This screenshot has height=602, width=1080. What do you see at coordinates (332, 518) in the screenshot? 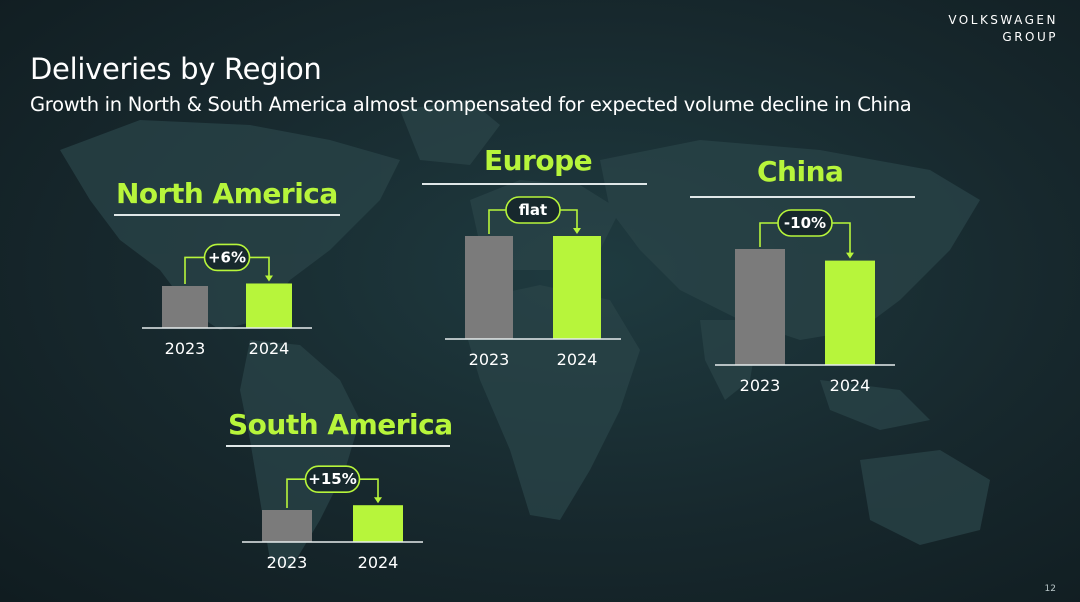
I see `chart-south-america: 2023 2024 +15%` at bounding box center [332, 518].